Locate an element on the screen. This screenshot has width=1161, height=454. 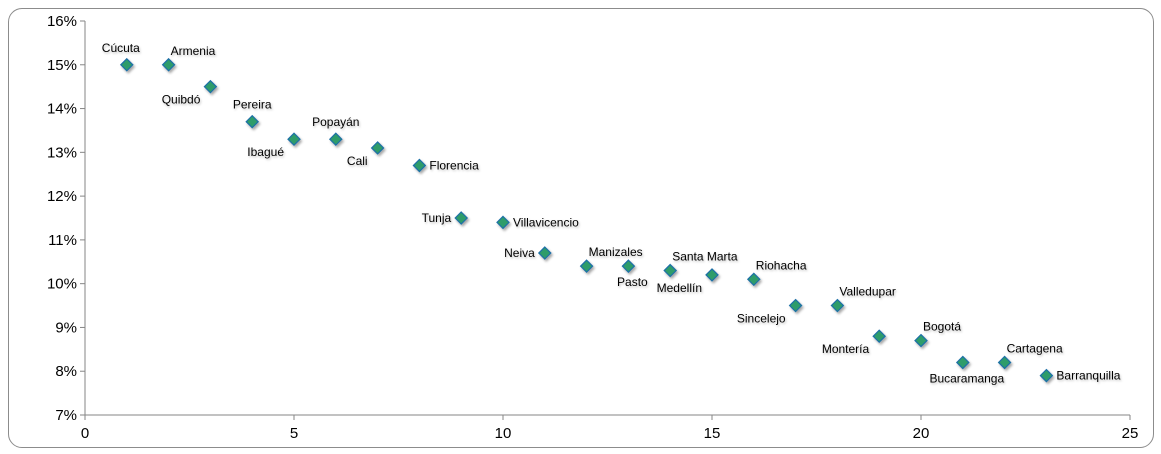
y-tick-label: 15% is located at coordinates (62, 65).